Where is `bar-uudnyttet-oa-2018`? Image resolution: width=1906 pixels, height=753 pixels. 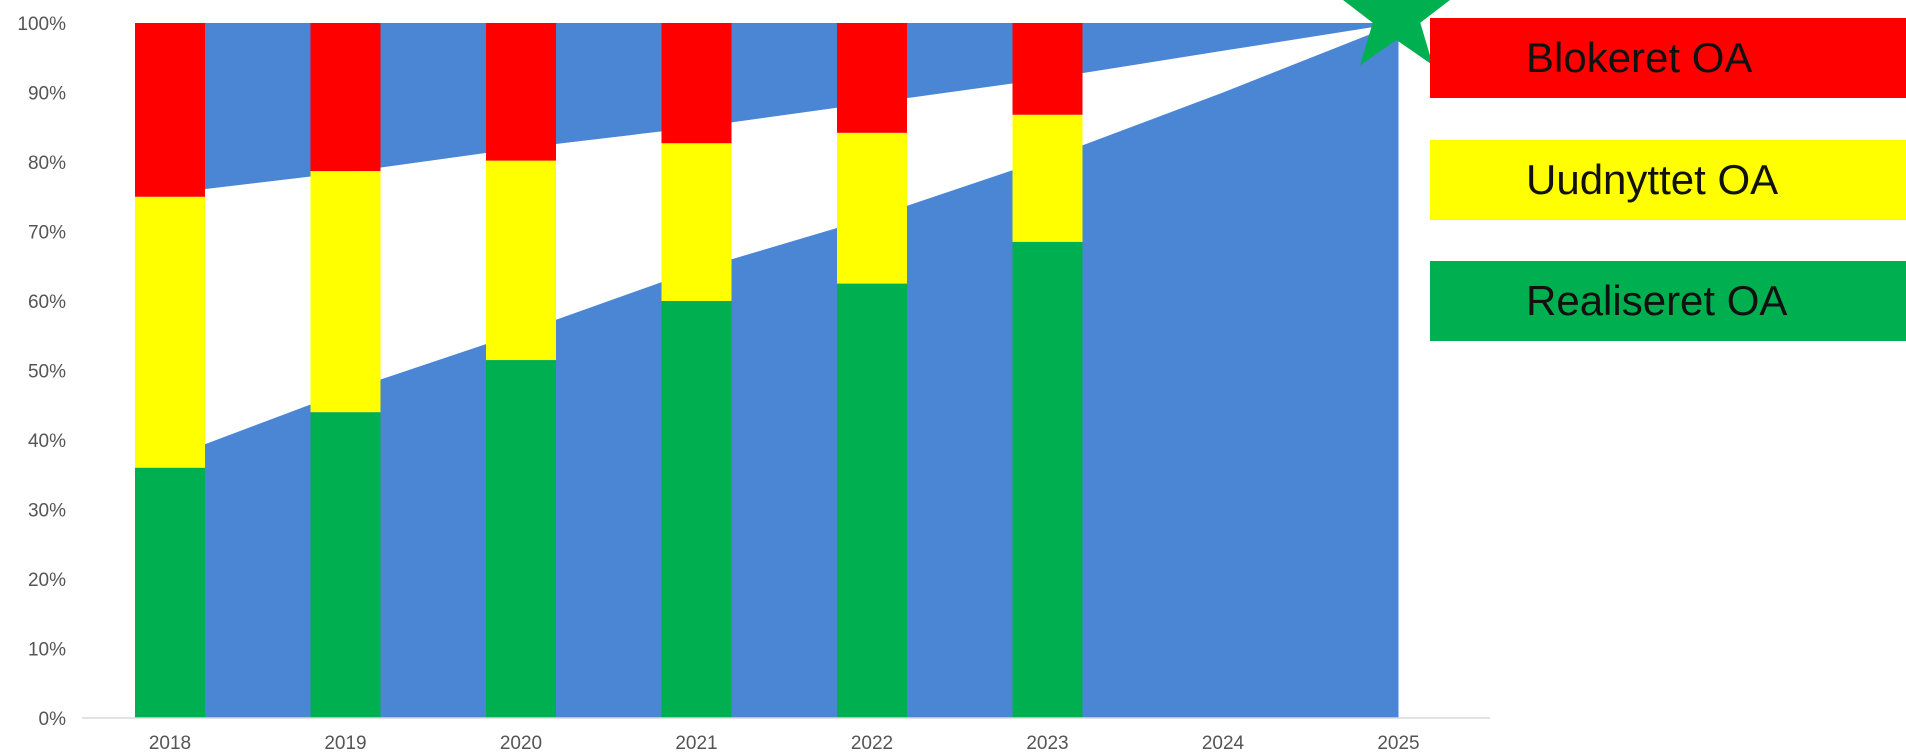 bar-uudnyttet-oa-2018 is located at coordinates (170, 332).